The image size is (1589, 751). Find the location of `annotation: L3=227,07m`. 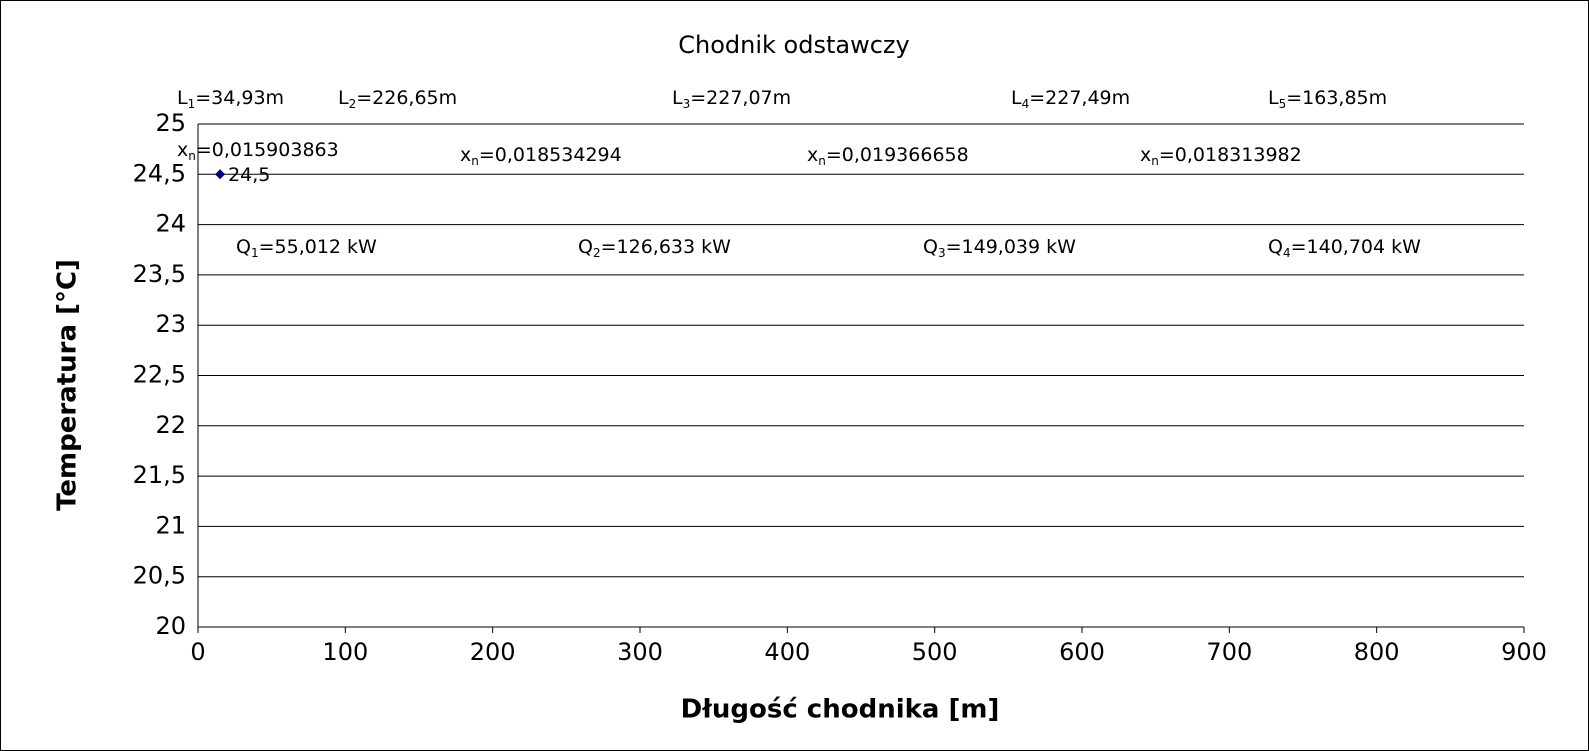

annotation: L3=227,07m is located at coordinates (731, 99).